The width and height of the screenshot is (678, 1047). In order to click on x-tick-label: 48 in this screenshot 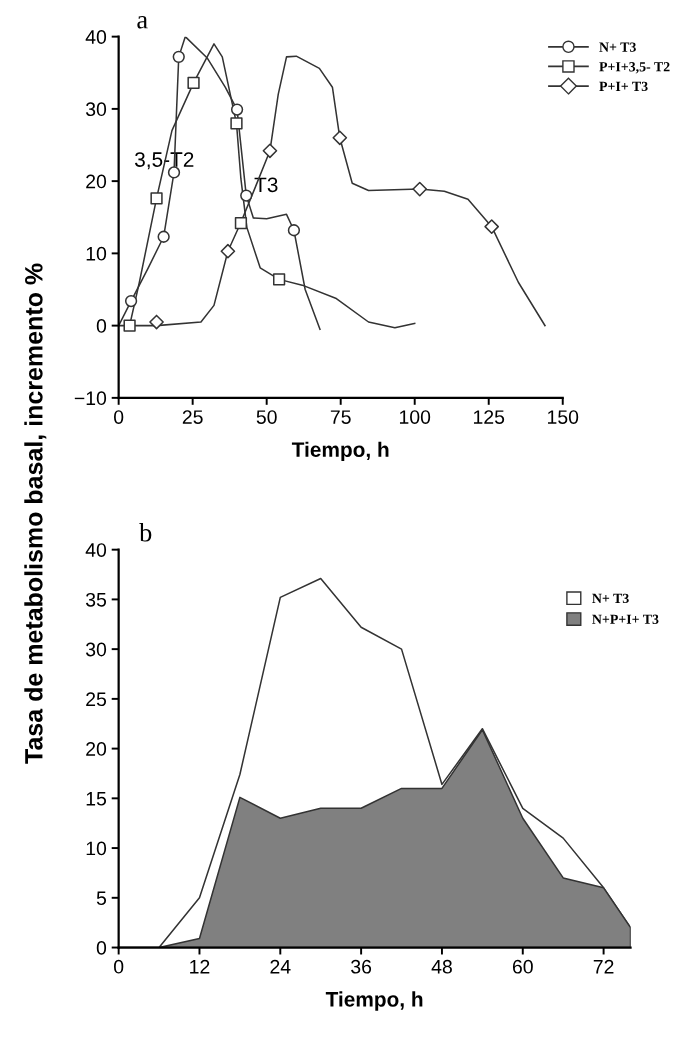, I will do `click(441, 966)`.